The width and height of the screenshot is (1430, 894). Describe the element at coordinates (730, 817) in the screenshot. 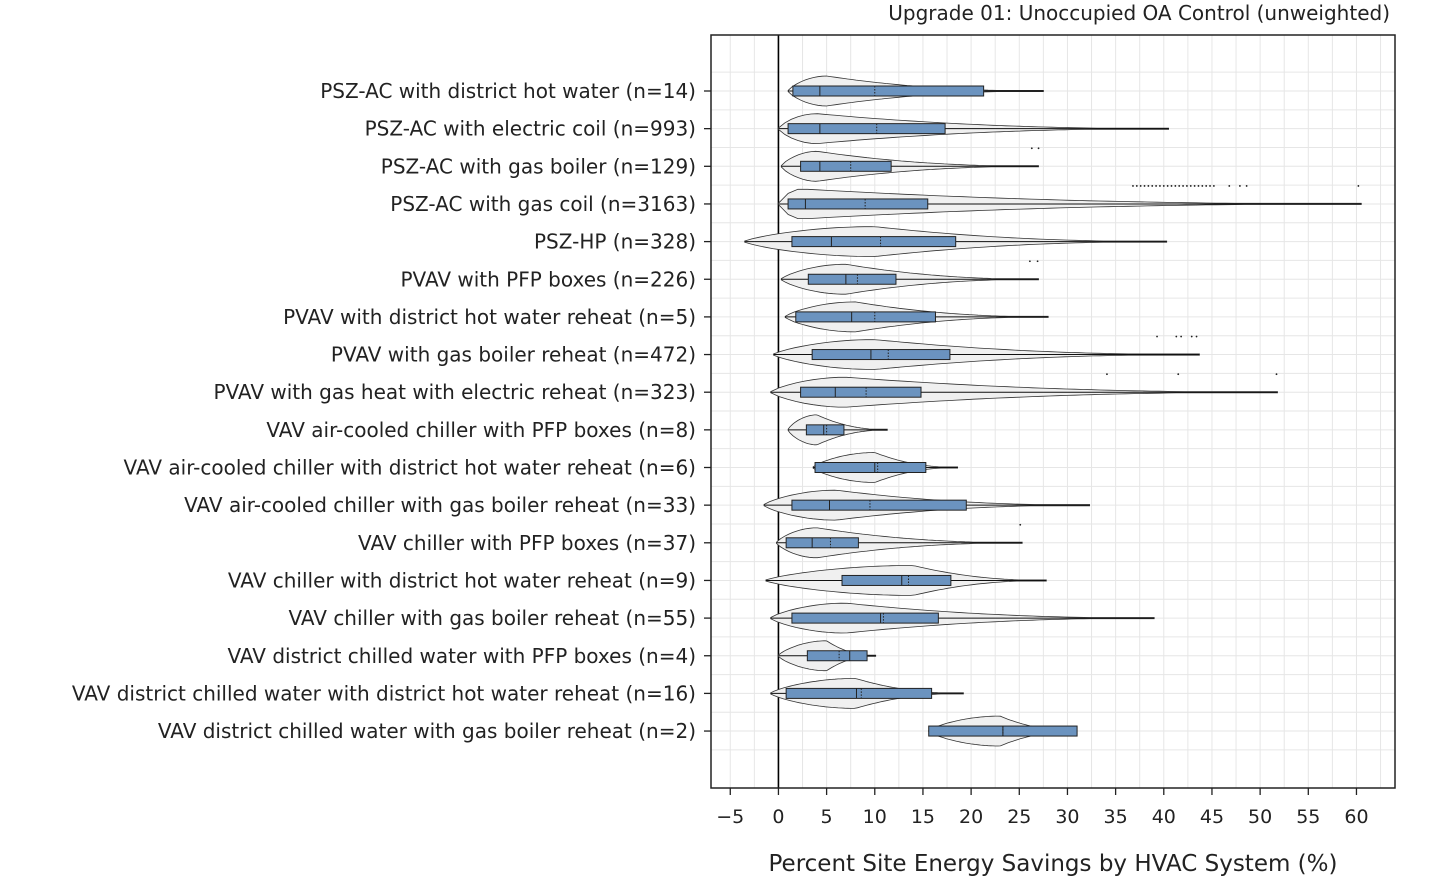

I see `x-tick-label: −5` at that location.